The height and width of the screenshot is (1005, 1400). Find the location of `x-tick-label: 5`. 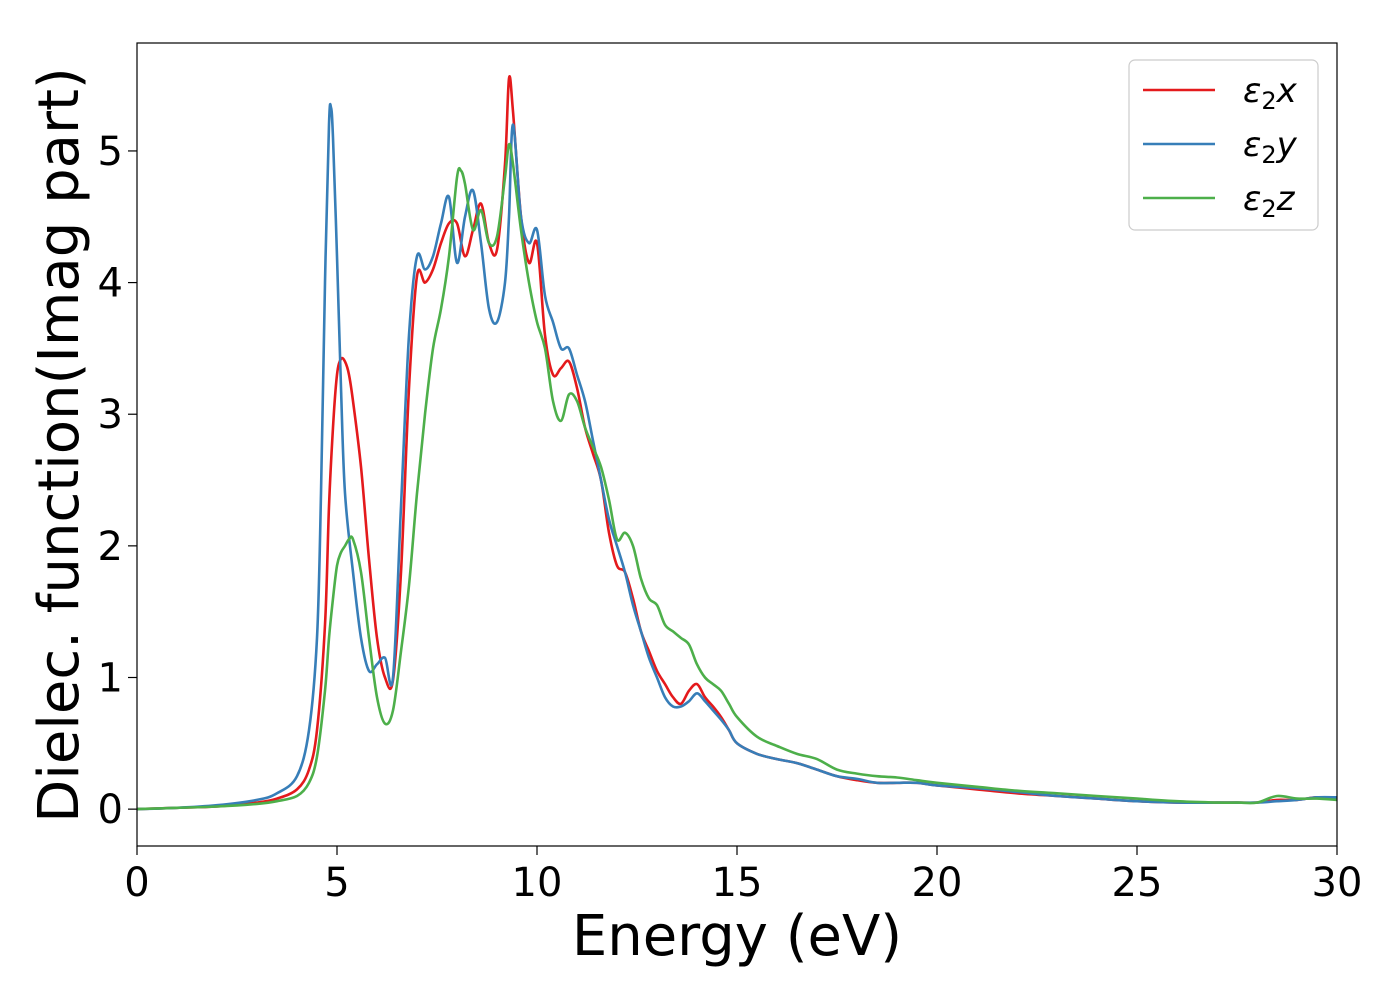

x-tick-label: 5 is located at coordinates (336, 883).